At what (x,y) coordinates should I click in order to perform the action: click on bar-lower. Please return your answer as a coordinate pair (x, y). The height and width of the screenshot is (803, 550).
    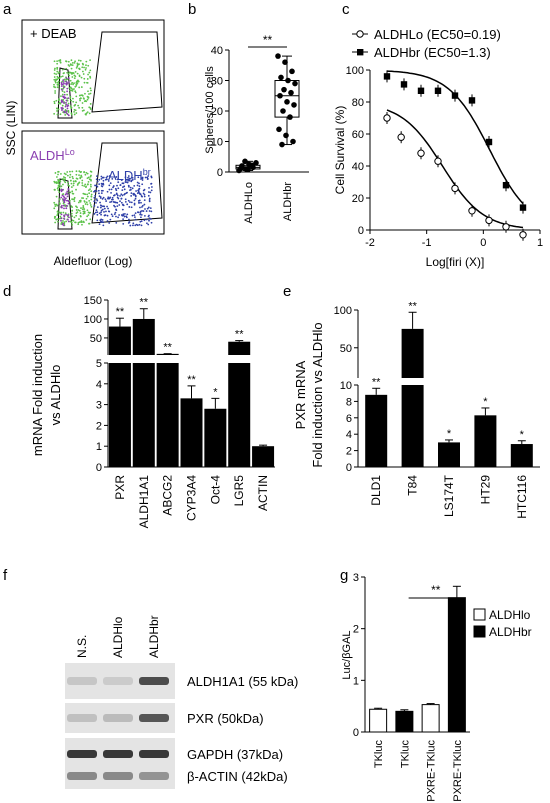
    Looking at the image, I should click on (119, 415).